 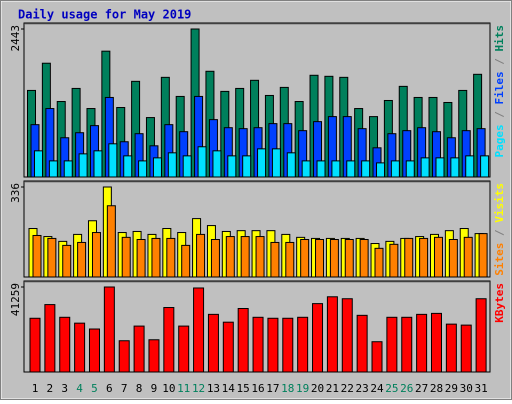 What do you see at coordinates (499, 38) in the screenshot?
I see `legend-entry: Hits` at bounding box center [499, 38].